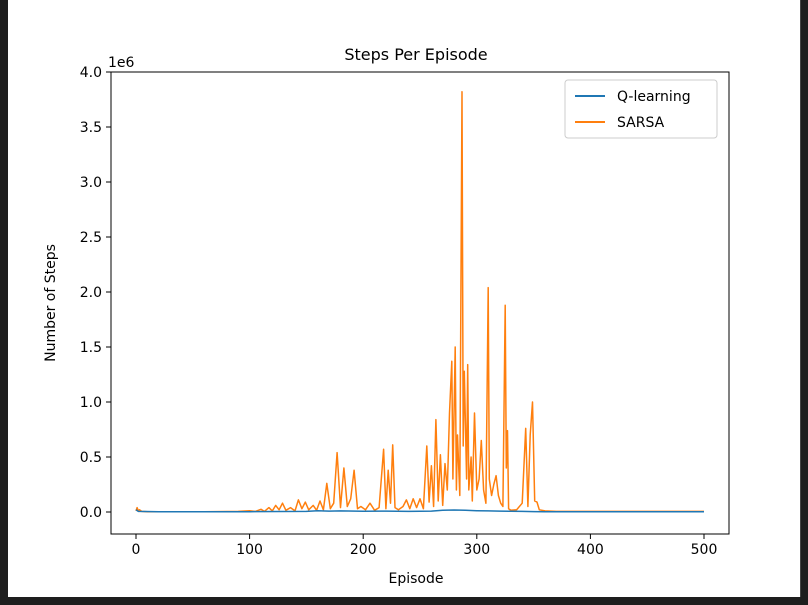  I want to click on x-tick-label: 500, so click(704, 550).